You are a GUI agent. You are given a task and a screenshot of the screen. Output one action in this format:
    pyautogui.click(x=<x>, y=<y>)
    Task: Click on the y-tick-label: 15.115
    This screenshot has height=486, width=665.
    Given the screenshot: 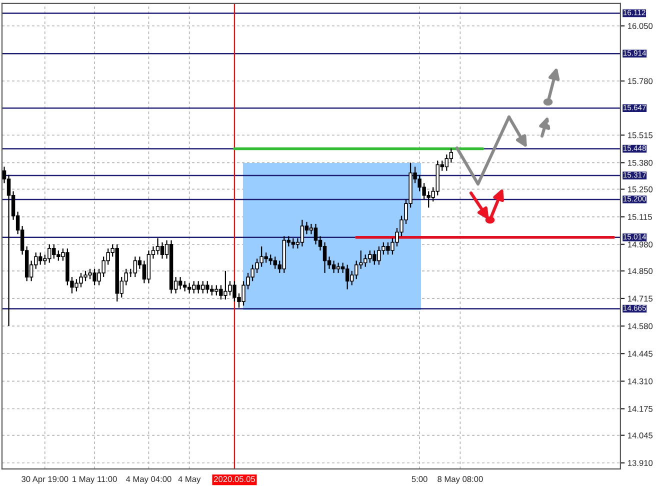 What is the action you would take?
    pyautogui.click(x=640, y=217)
    